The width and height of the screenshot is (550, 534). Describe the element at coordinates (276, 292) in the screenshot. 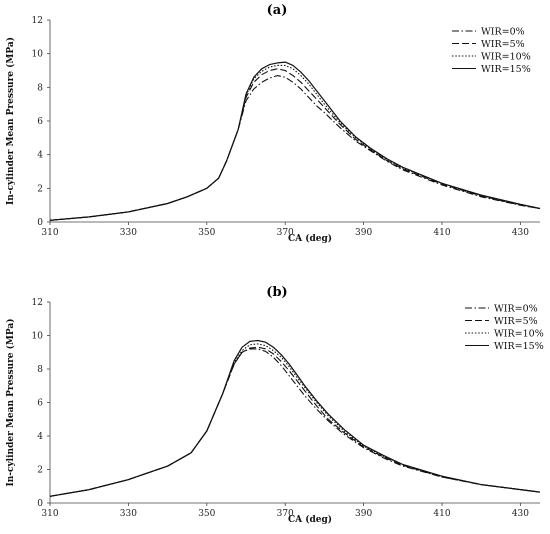

I see `panel-title: (b)` at that location.